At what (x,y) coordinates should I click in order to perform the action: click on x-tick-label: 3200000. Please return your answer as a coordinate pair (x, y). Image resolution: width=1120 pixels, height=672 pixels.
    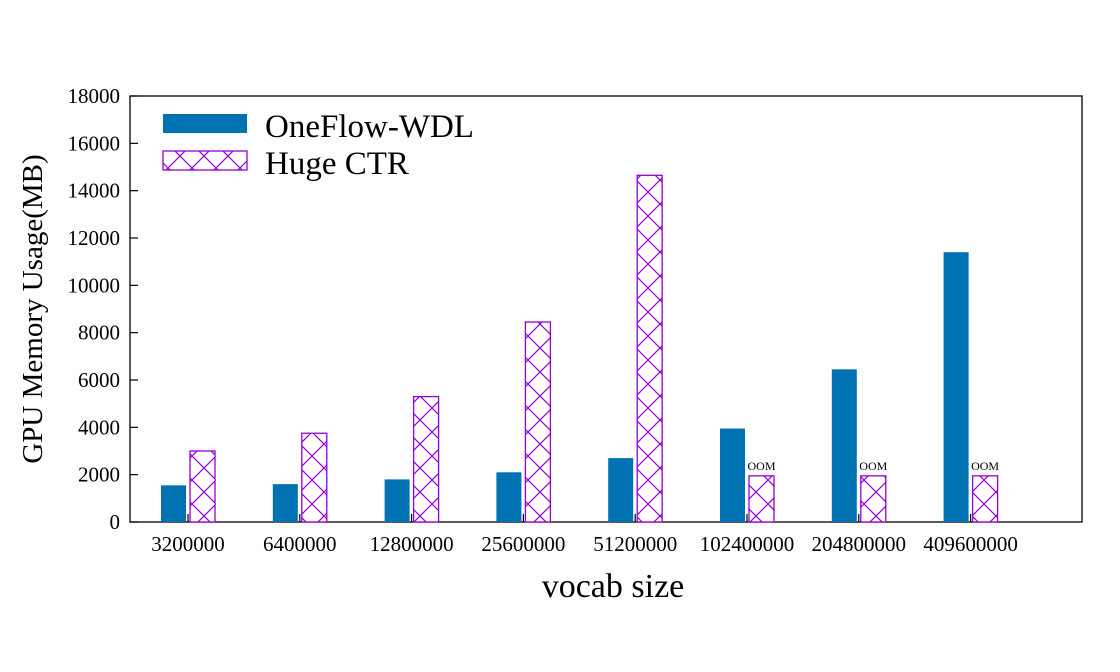
    Looking at the image, I should click on (188, 544).